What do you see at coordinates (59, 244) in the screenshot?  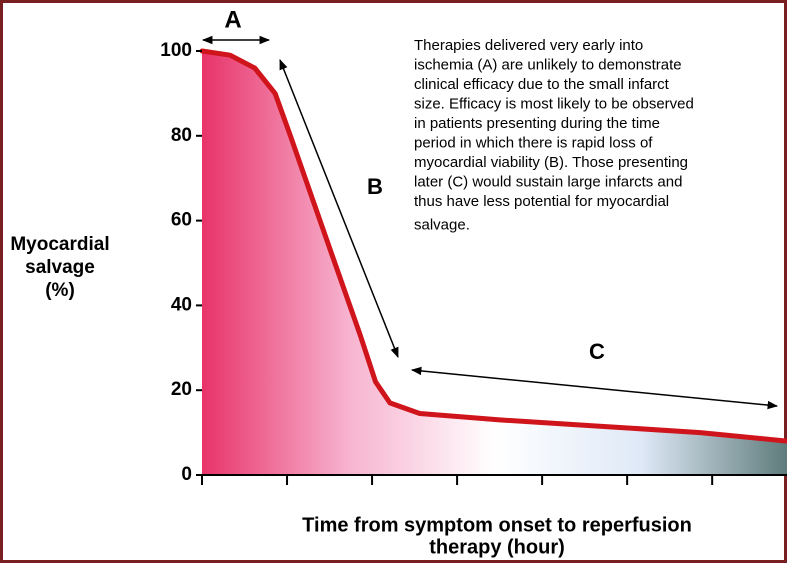 I see `y-axis-label: Myocardial` at bounding box center [59, 244].